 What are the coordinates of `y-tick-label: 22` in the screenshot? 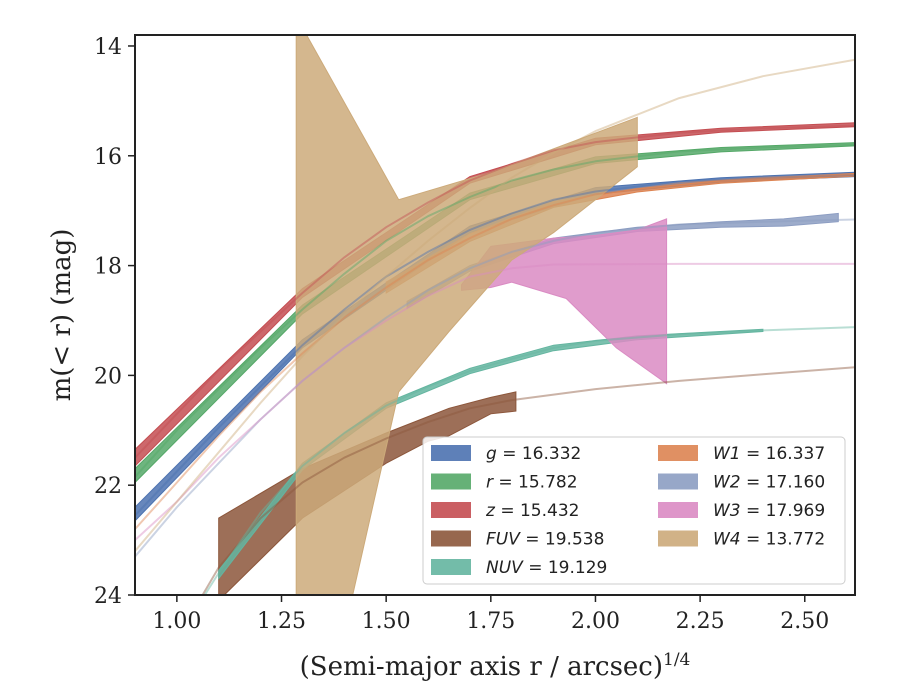 It's located at (108, 486).